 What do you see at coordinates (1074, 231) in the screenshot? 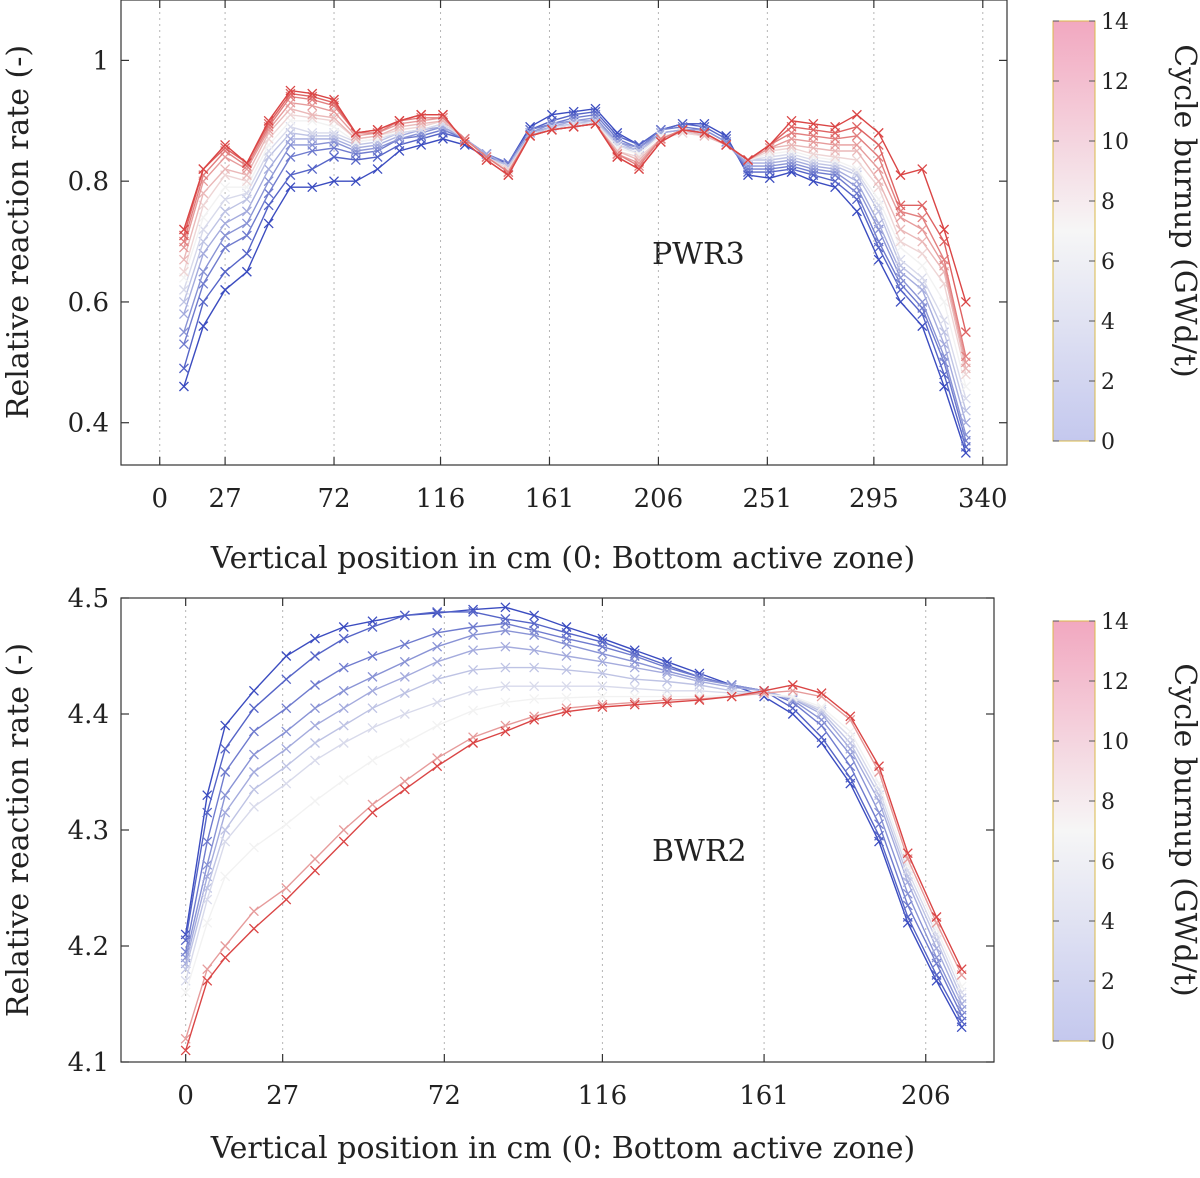
I see `colorbar-top` at bounding box center [1074, 231].